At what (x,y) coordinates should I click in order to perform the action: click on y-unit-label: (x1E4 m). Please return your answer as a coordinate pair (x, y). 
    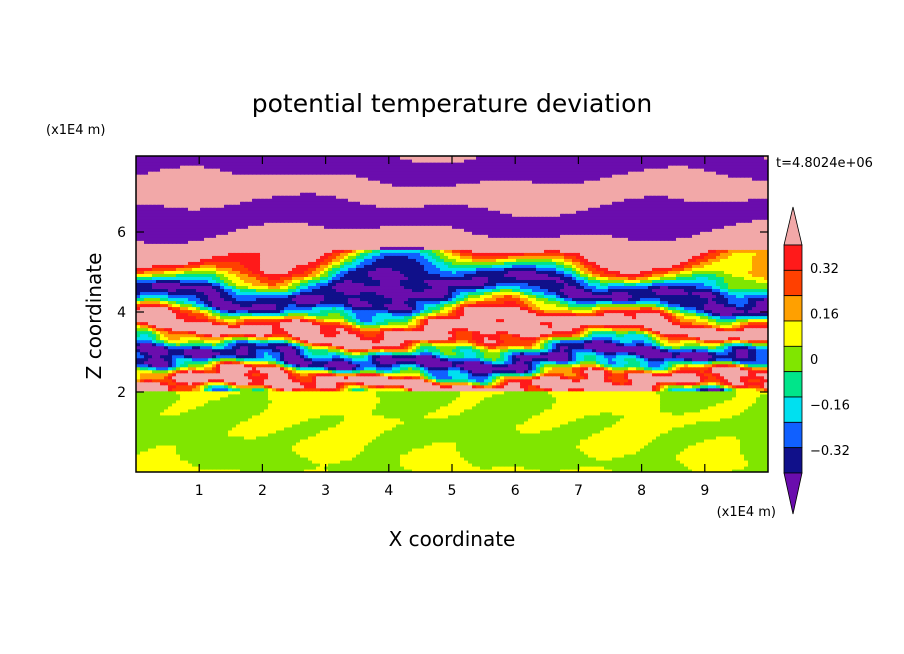
    Looking at the image, I should click on (75, 130).